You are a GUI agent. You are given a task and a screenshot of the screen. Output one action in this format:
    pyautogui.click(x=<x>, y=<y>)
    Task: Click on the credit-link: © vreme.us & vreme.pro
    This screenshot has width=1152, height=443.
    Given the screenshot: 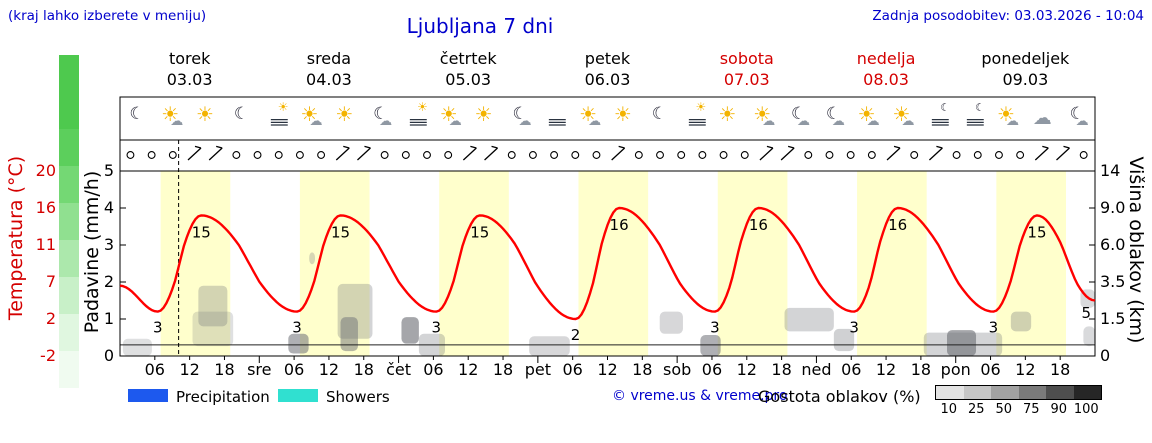 What is the action you would take?
    pyautogui.click(x=700, y=396)
    